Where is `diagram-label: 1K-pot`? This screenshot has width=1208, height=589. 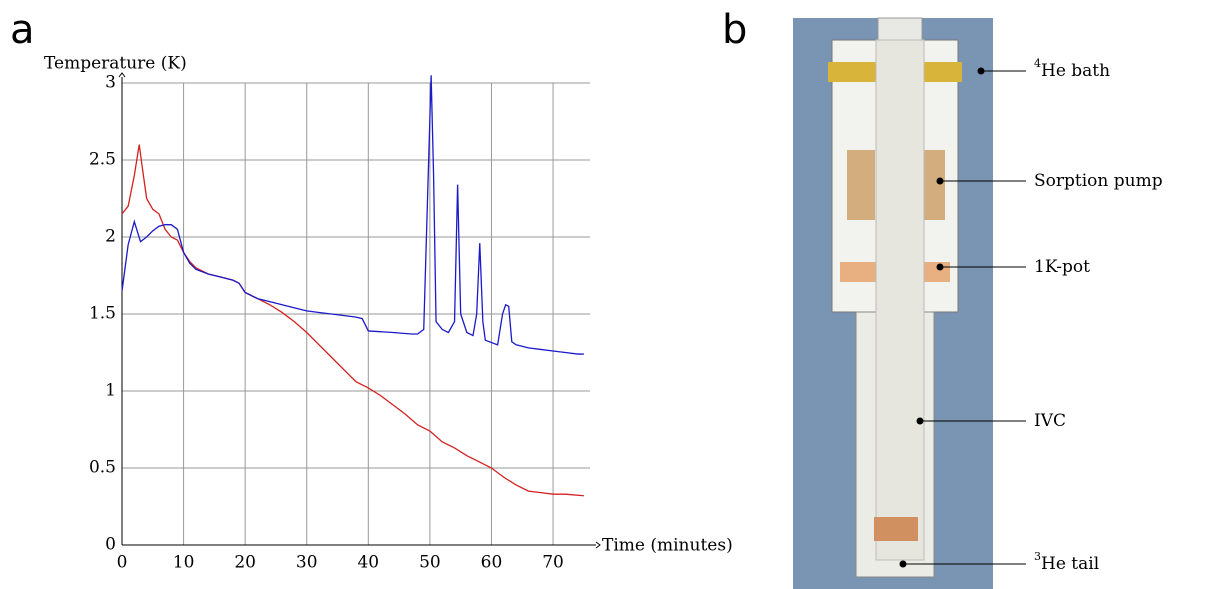
diagram-label: 1K-pot is located at coordinates (1062, 267).